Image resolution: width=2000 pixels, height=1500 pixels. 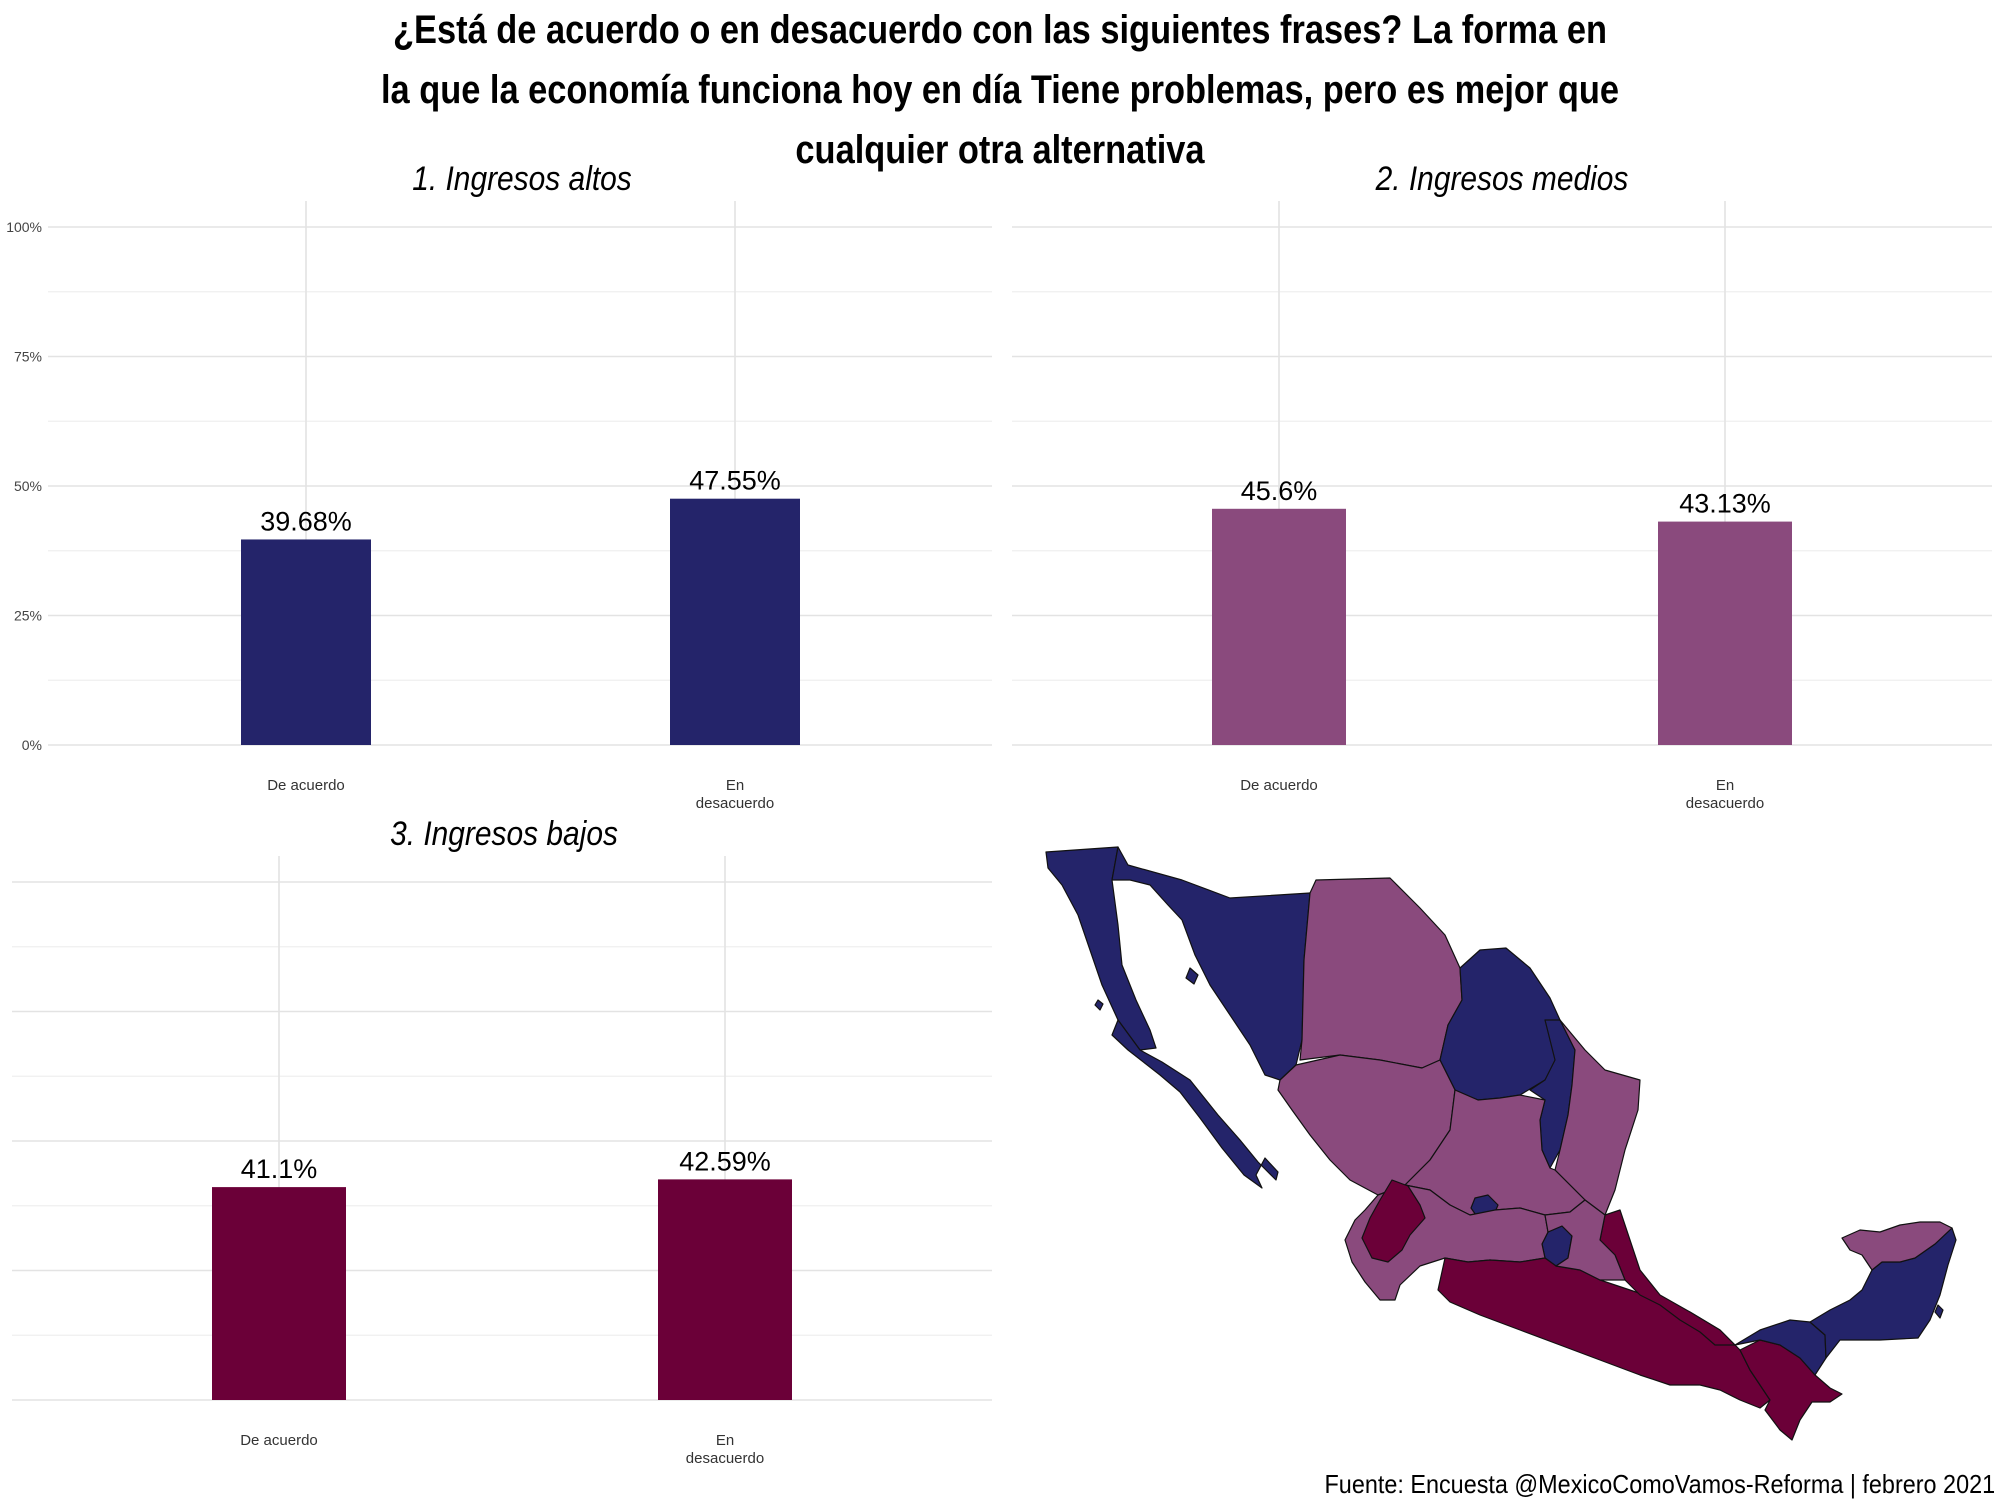 I want to click on data-label: 42.59%, so click(x=725, y=1161).